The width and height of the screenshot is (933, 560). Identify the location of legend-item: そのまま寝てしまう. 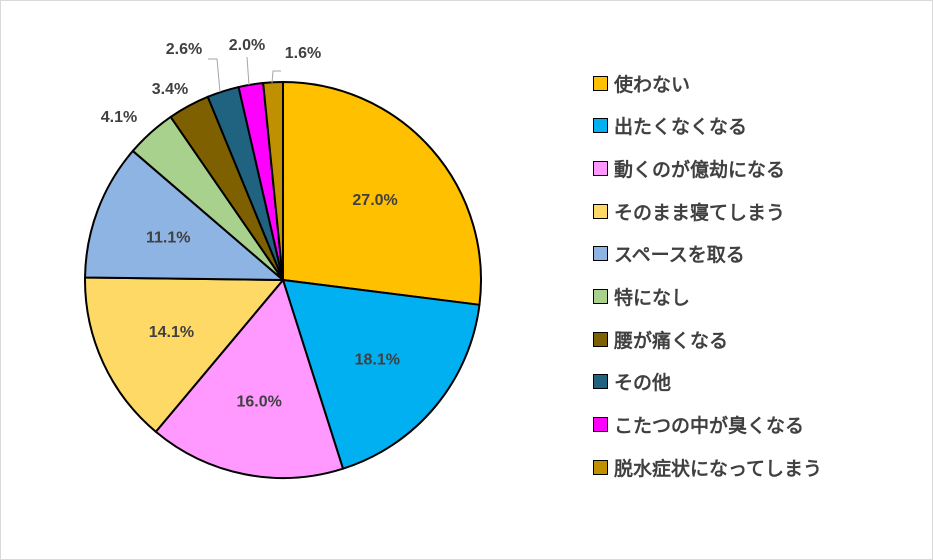
(689, 211).